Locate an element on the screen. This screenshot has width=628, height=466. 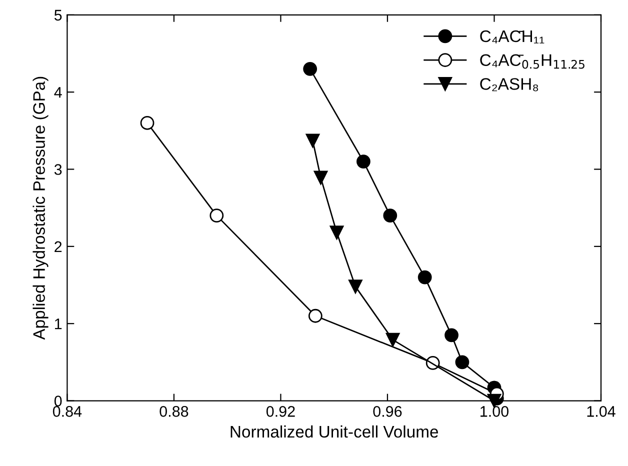
y-tick-label: 5 is located at coordinates (58, 15).